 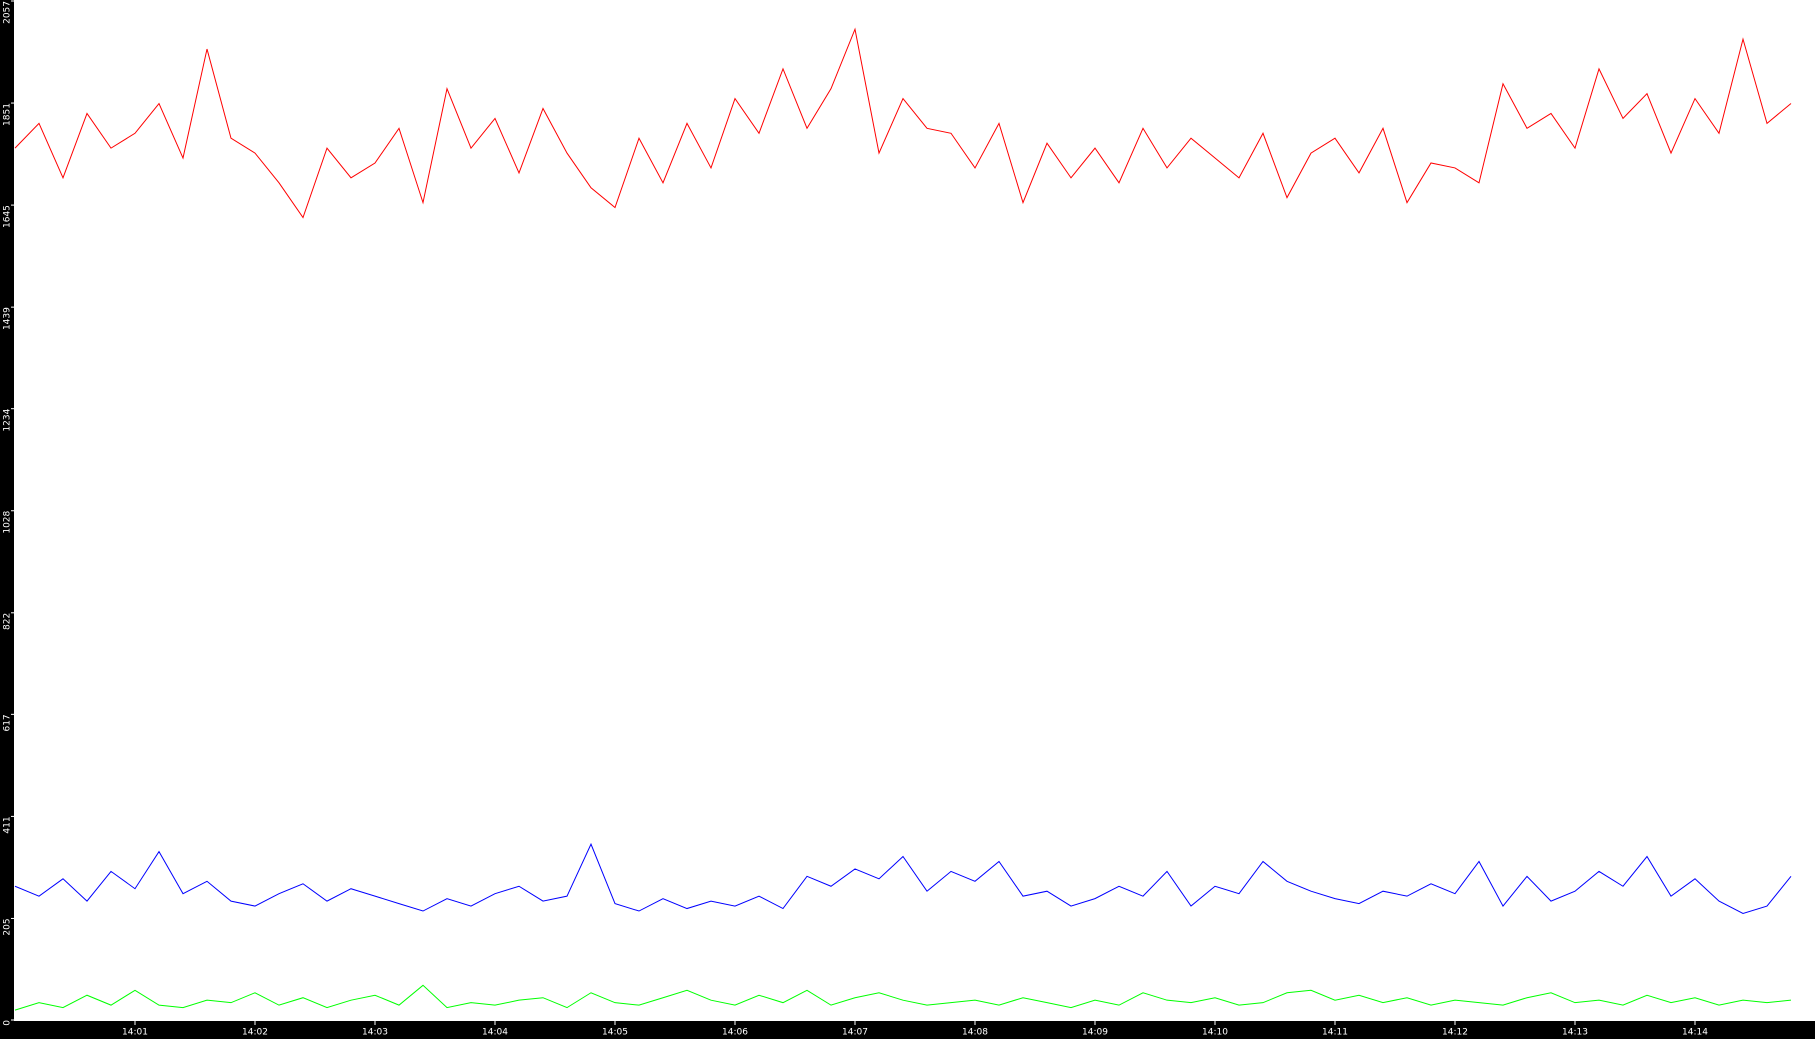 I want to click on y-tick-label: 1028, so click(x=8, y=521).